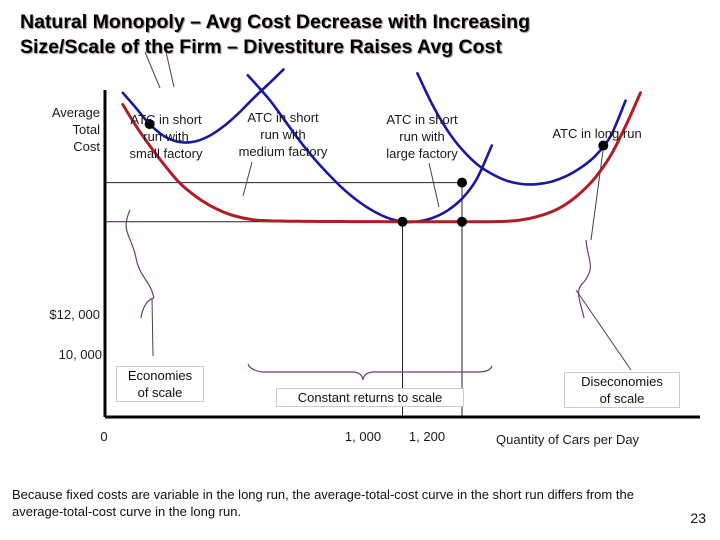  I want to click on series-label-medium-line-2: run with, so click(283, 134).